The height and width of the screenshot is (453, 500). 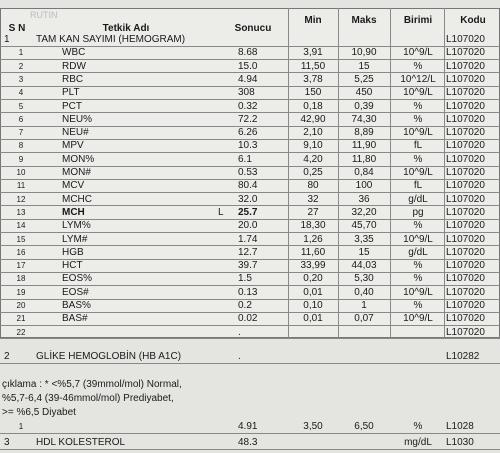 I want to click on cell-name: MCHC, so click(x=77, y=199).